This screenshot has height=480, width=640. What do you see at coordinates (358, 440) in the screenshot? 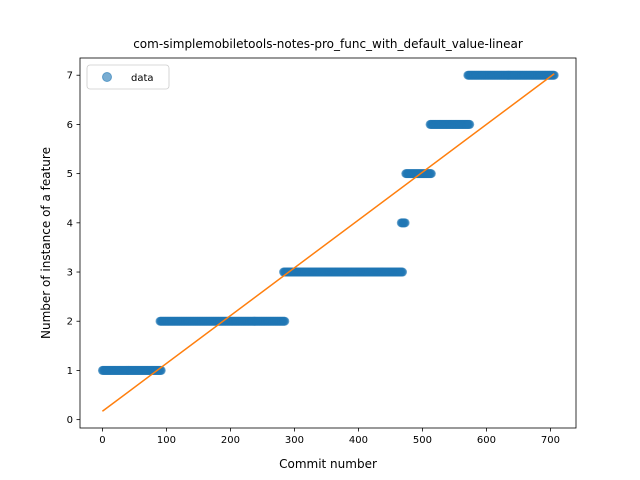
I see `x-tick-label: 400` at bounding box center [358, 440].